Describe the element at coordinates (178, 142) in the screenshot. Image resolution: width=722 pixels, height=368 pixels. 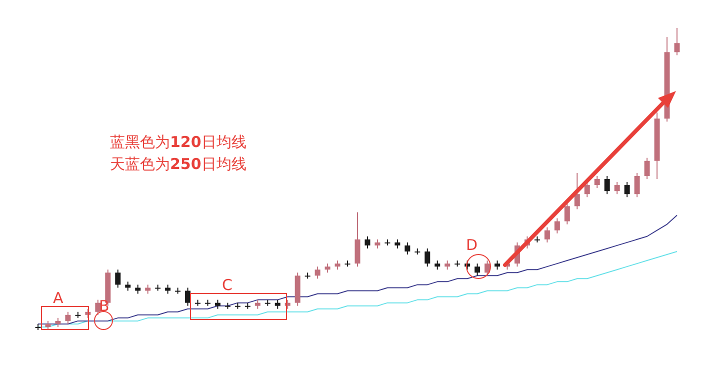
I see `annotation: 蓝黑色为120日均线` at that location.